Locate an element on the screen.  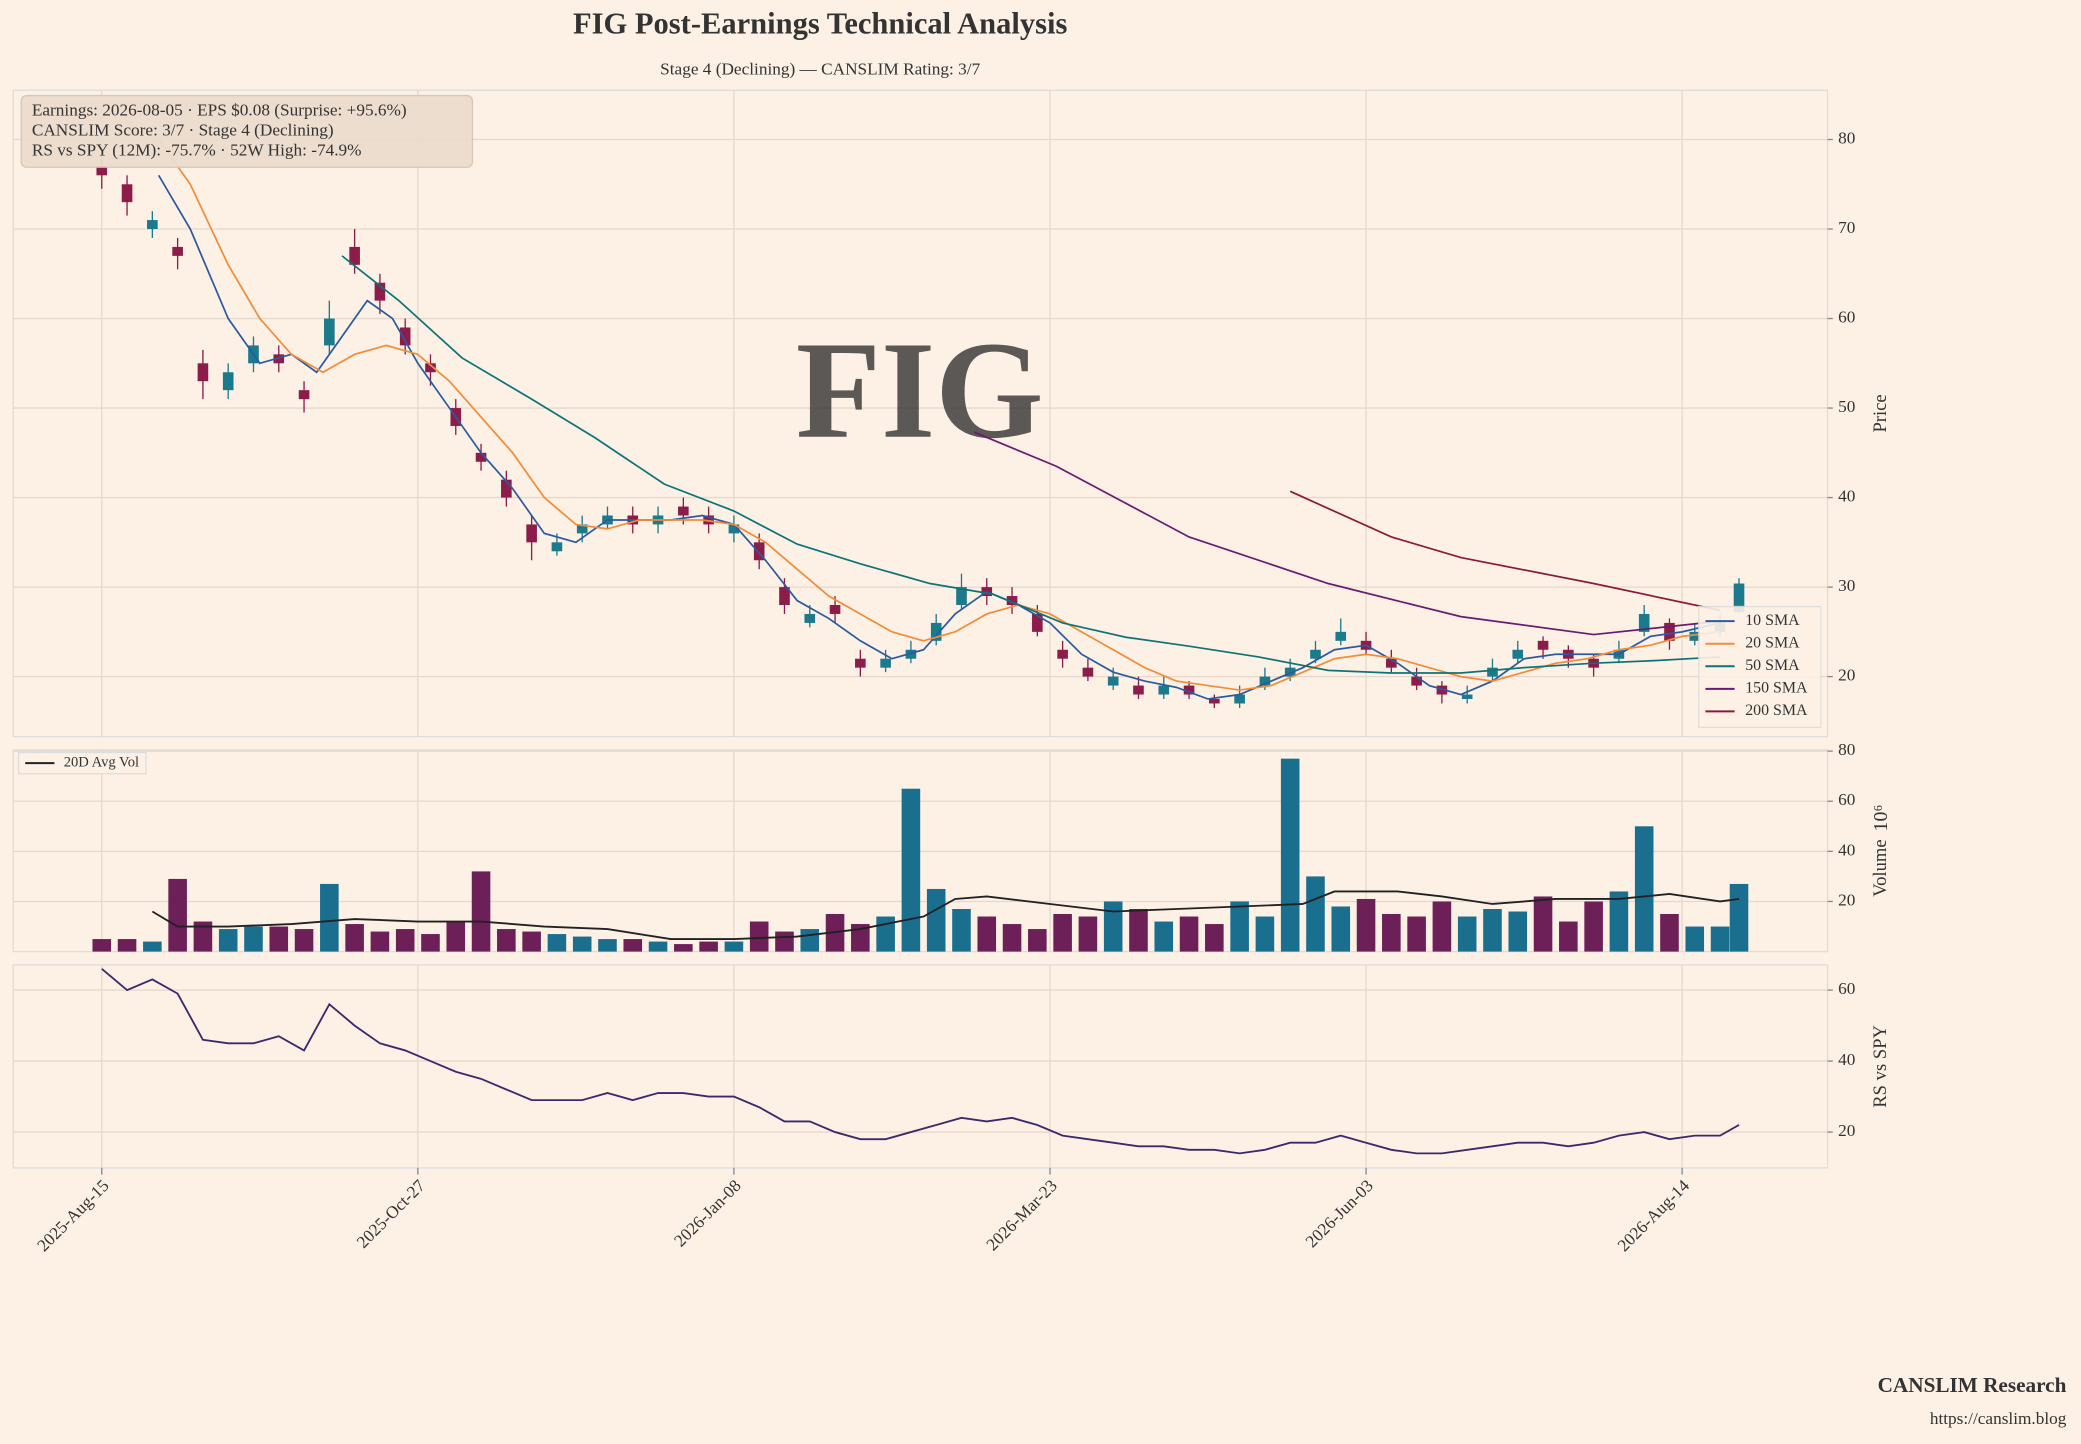
watermark: FIG is located at coordinates (920, 391).